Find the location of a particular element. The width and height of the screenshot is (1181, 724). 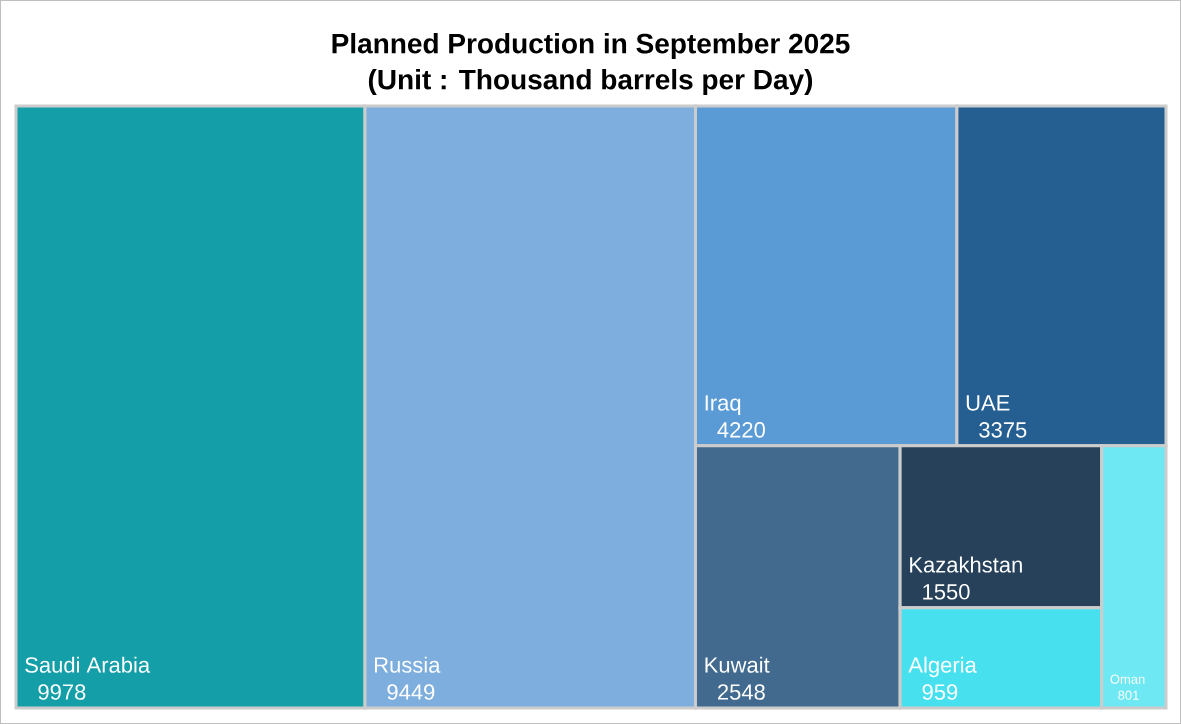

text: (Unit : Thousand barrels per Day) is located at coordinates (590, 82).